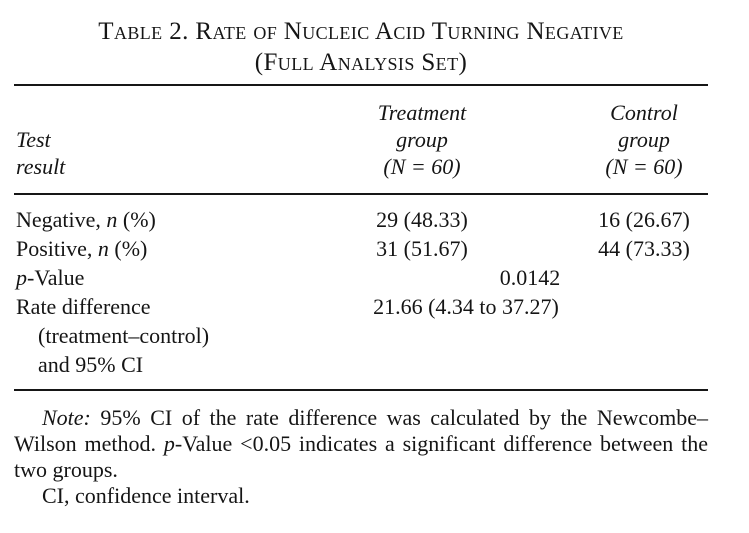  I want to click on pvalue-label-p: p, so click(21, 277).